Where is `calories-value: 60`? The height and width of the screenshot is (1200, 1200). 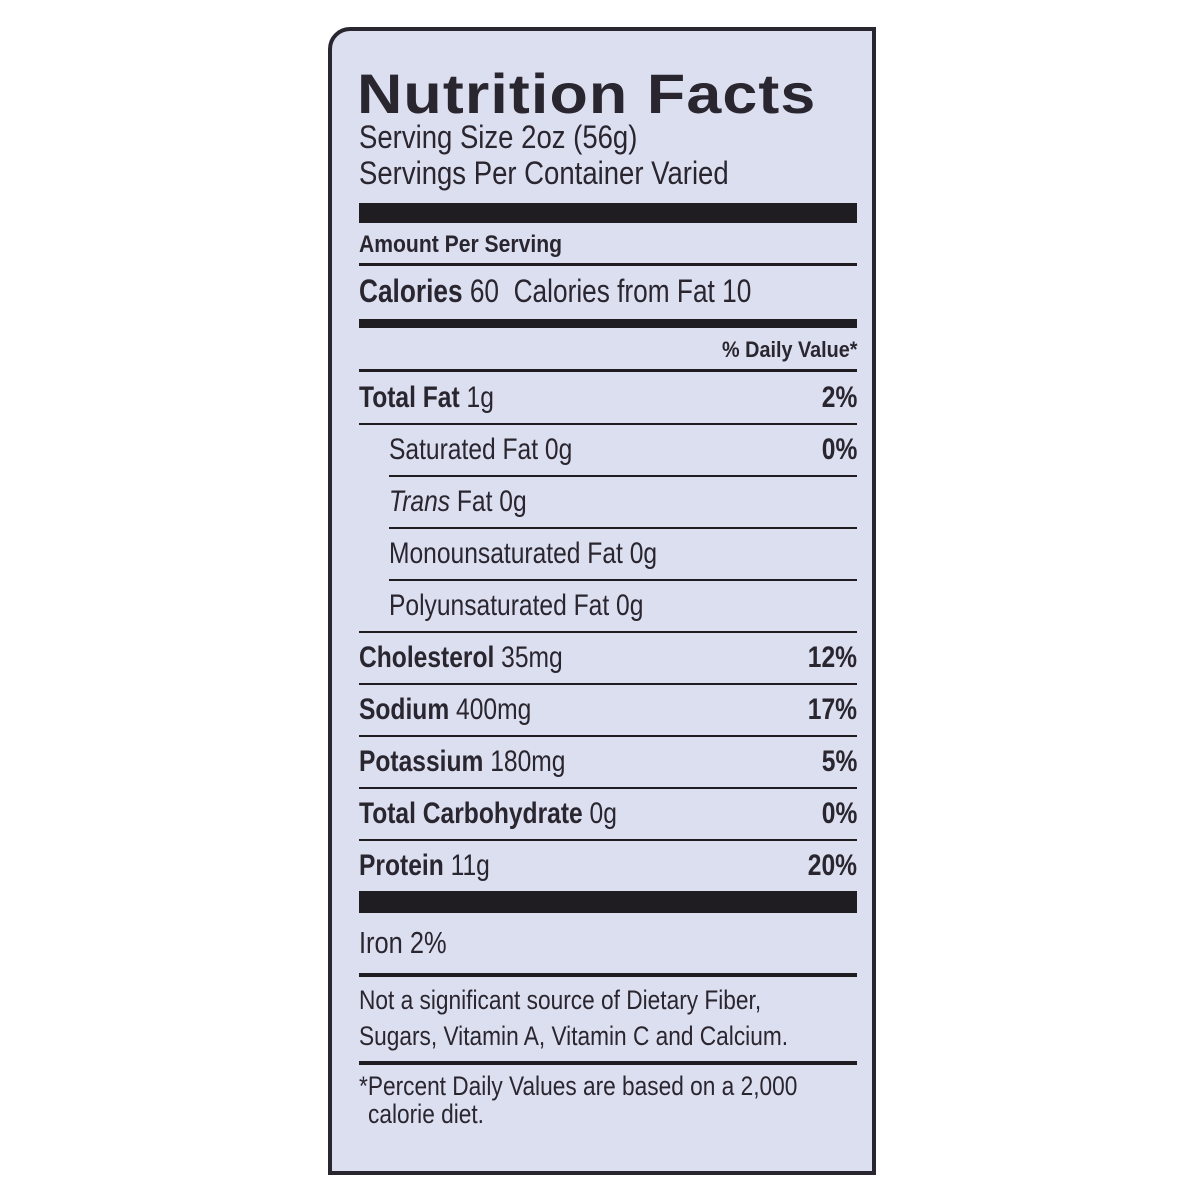
calories-value: 60 is located at coordinates (484, 291).